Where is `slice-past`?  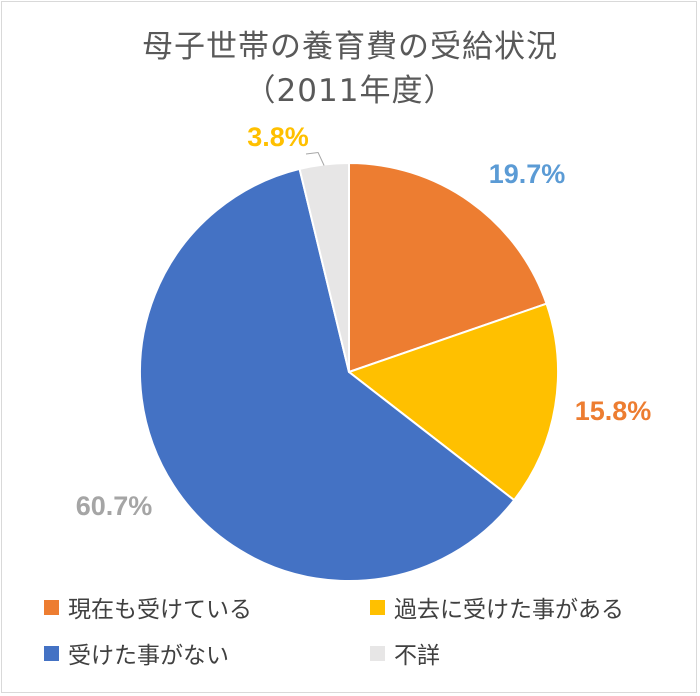
slice-past is located at coordinates (454, 402).